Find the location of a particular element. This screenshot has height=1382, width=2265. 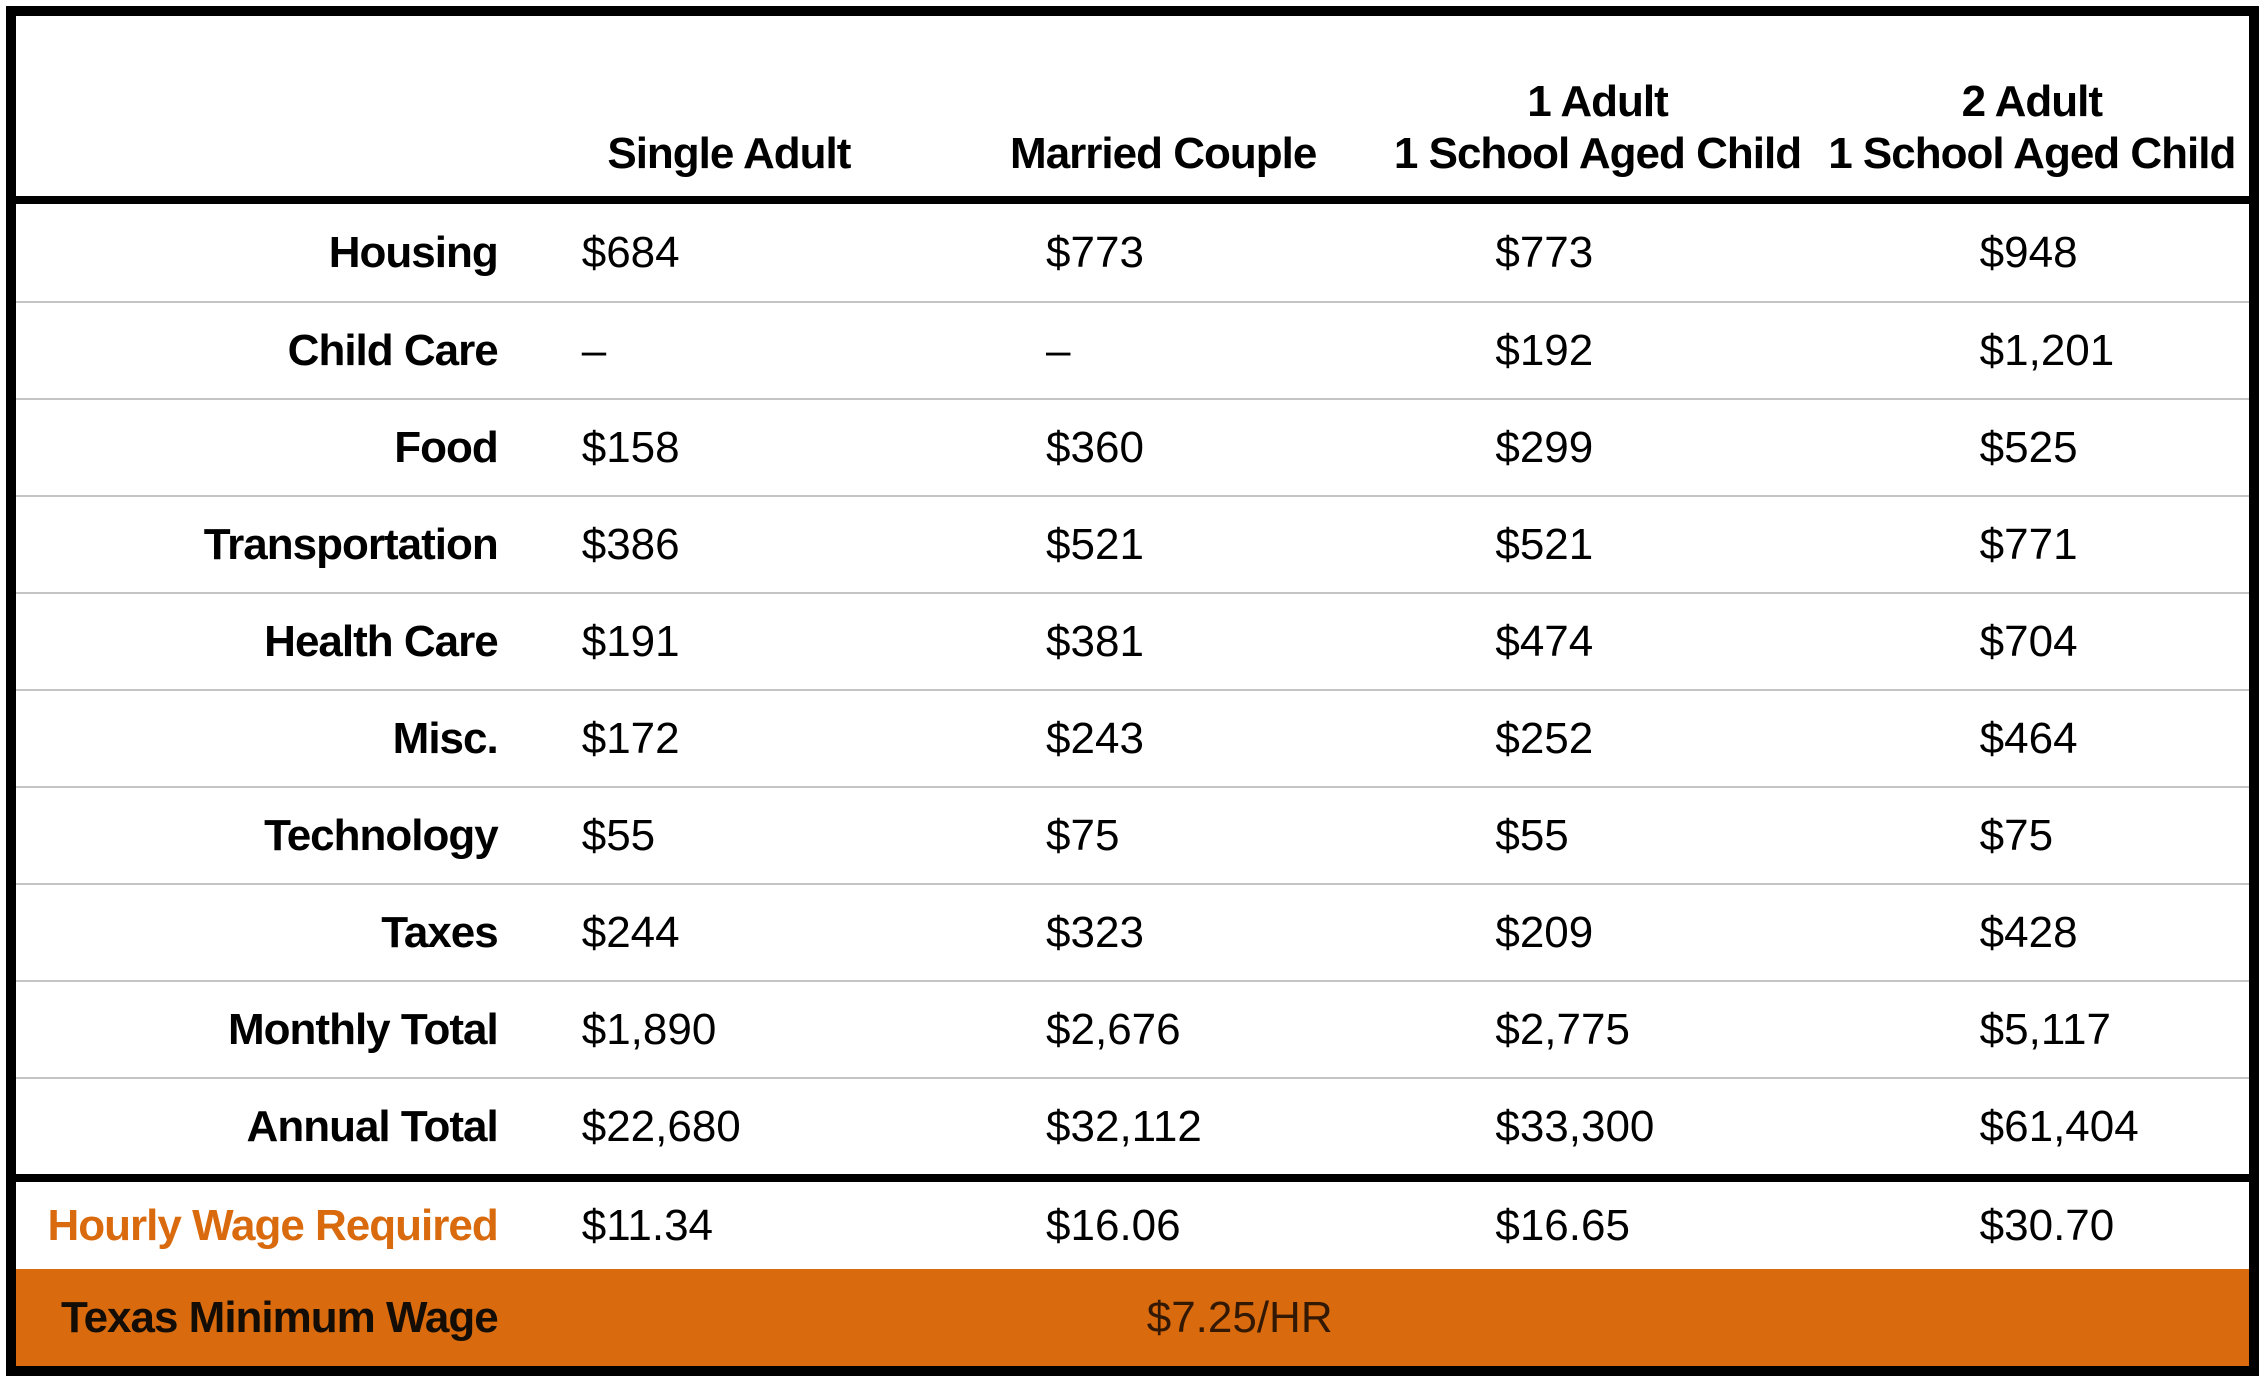

table-row-housing: Housing $684 $773 $773 $948 is located at coordinates (1132, 252).